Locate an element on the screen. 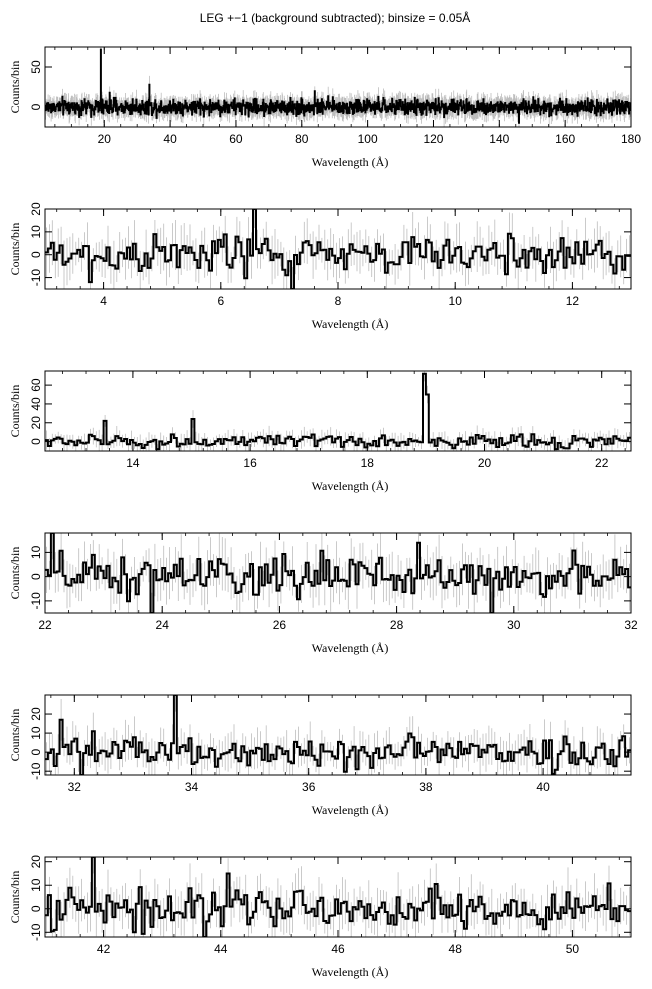  x-tick-label: 8 is located at coordinates (338, 301).